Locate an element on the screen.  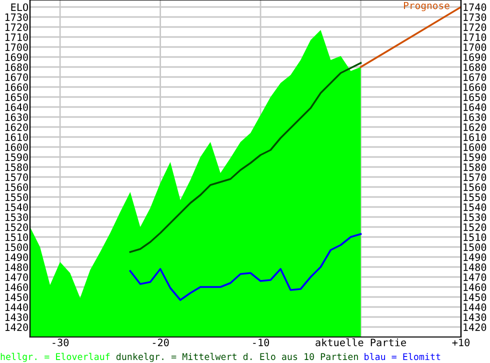
x-tick-label: -20 is located at coordinates (160, 342).